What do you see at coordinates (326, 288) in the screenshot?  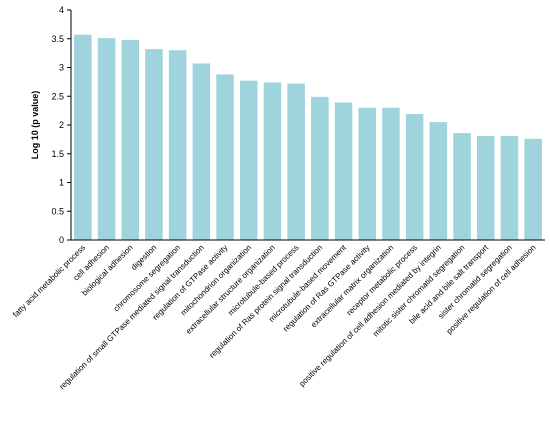 I see `x-tick-label: regulation of Ras GTPase activity` at bounding box center [326, 288].